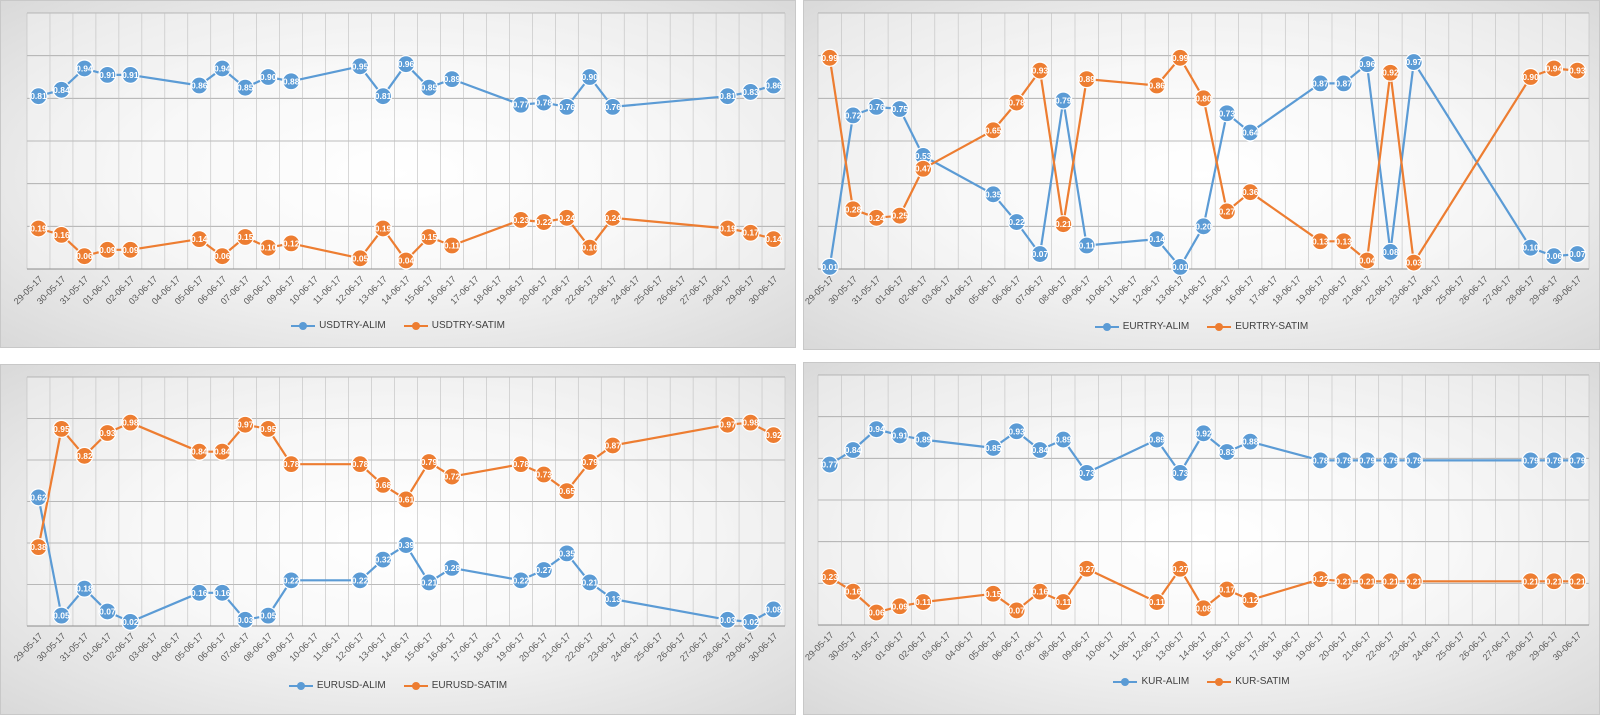 This screenshot has width=1600, height=716. I want to click on data-label: 0.81, so click(383, 96).